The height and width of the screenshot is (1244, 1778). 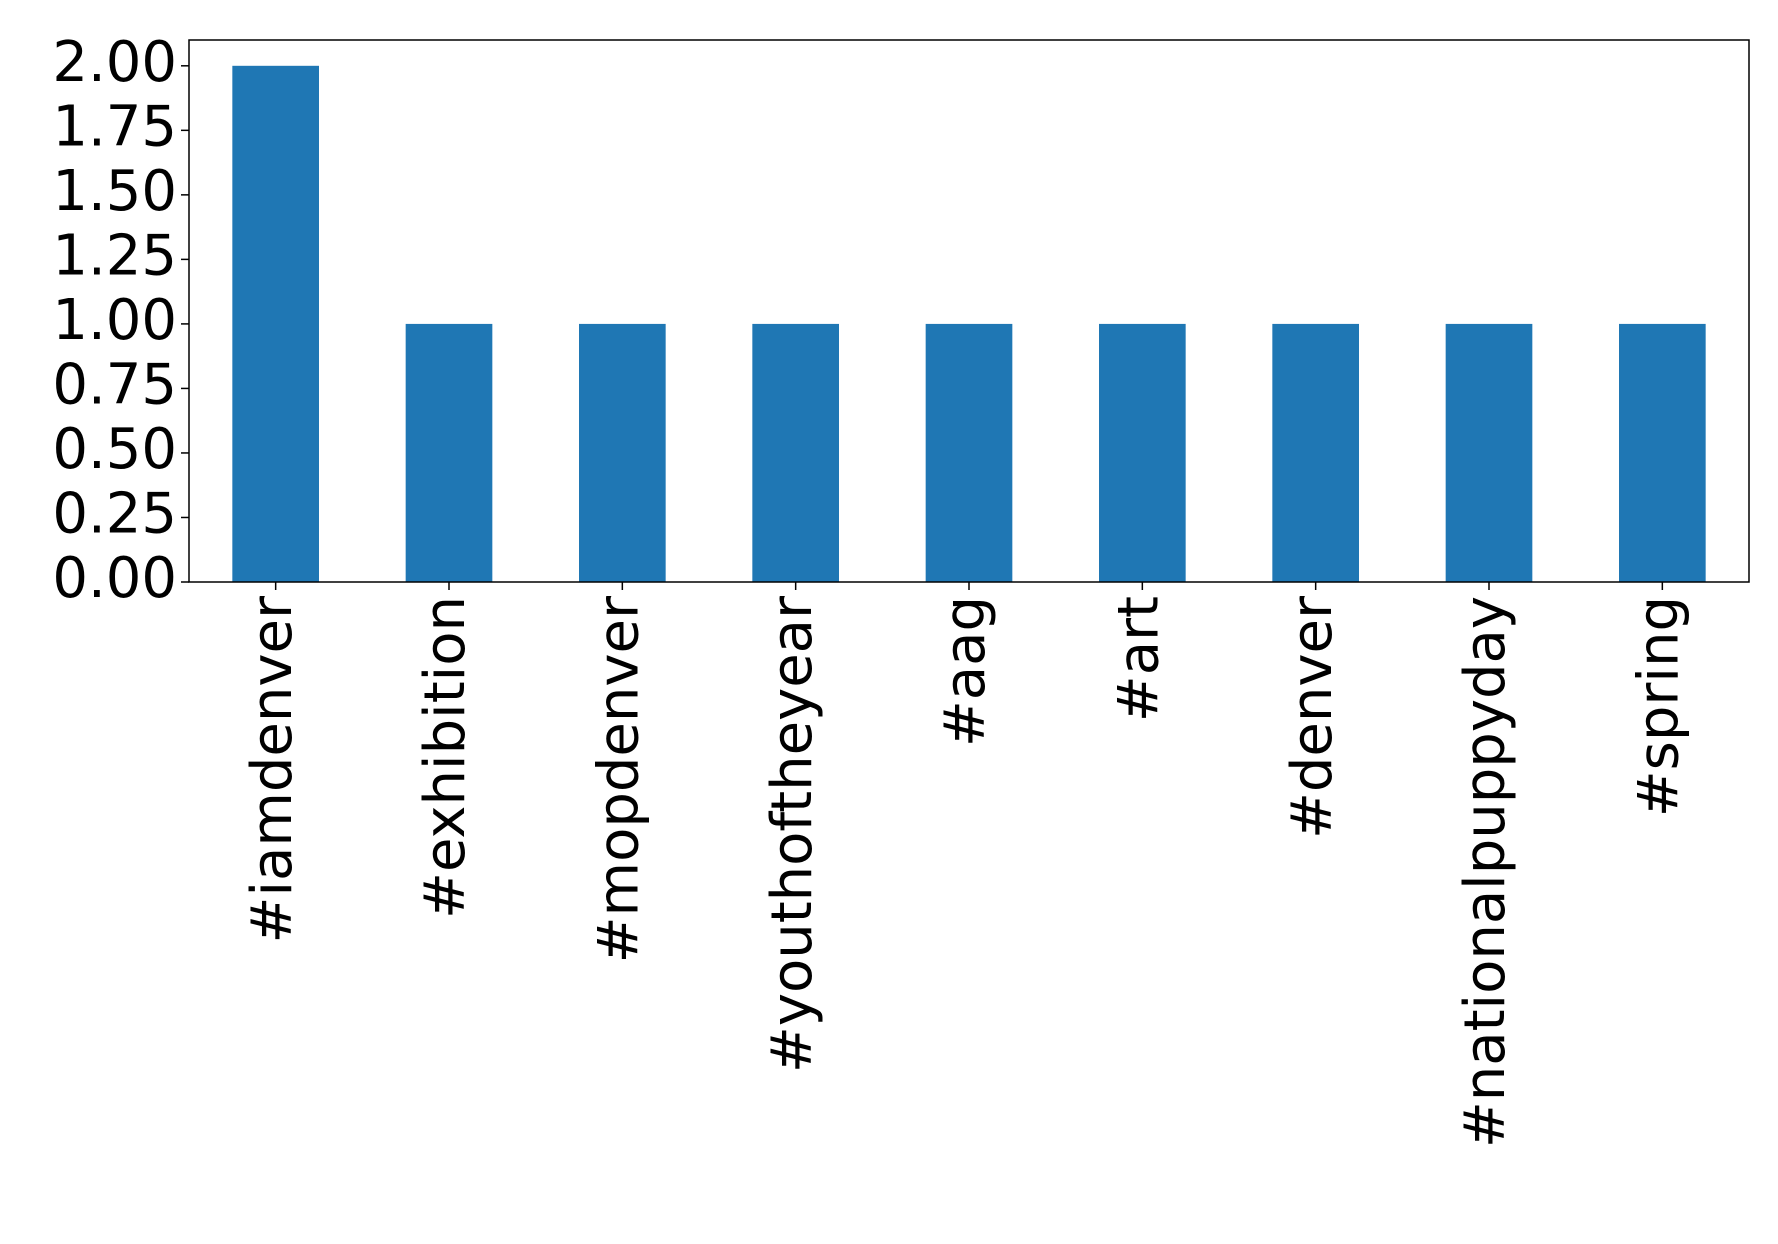 I want to click on y-tick-label: 1.75, so click(x=114, y=126).